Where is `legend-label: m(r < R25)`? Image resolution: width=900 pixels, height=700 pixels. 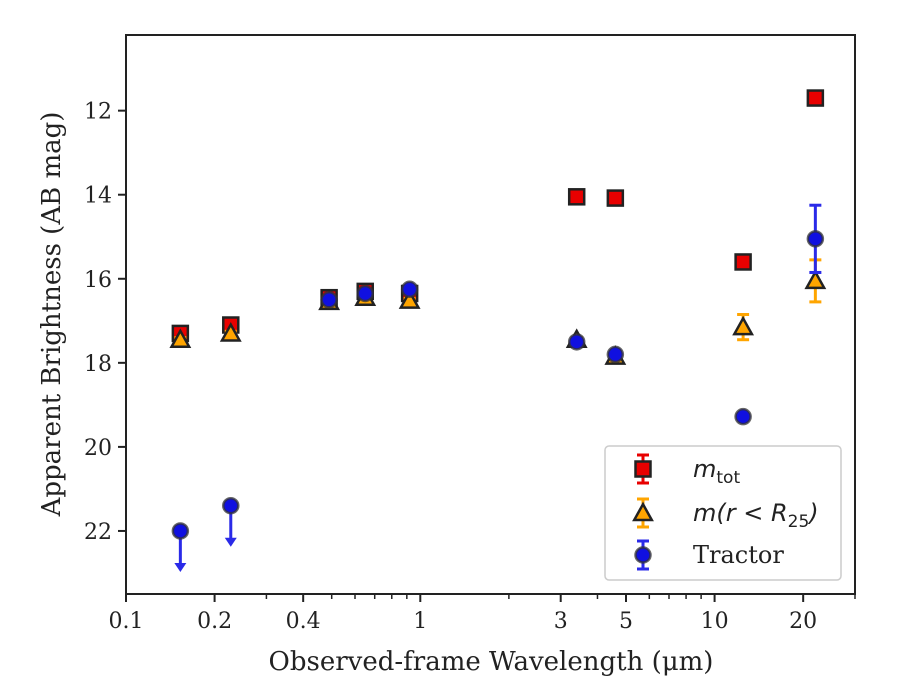
legend-label: m(r < R25) is located at coordinates (756, 515).